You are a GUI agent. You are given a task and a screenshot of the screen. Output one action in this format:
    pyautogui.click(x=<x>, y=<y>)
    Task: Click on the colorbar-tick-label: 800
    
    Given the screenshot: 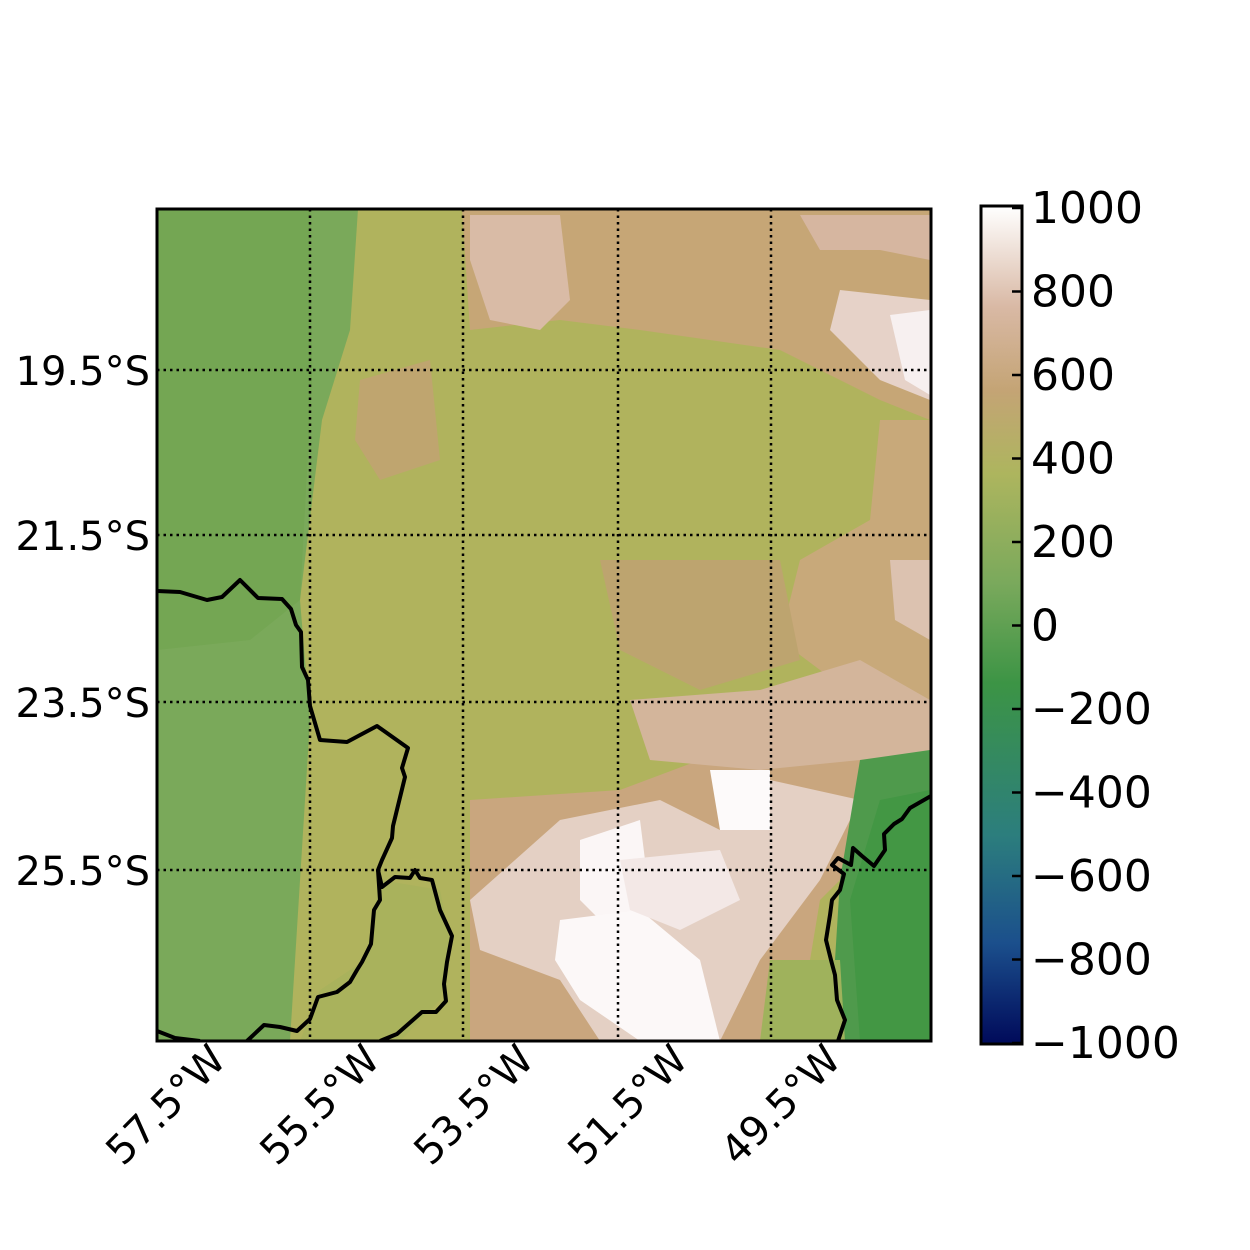 What is the action you would take?
    pyautogui.click(x=1073, y=292)
    